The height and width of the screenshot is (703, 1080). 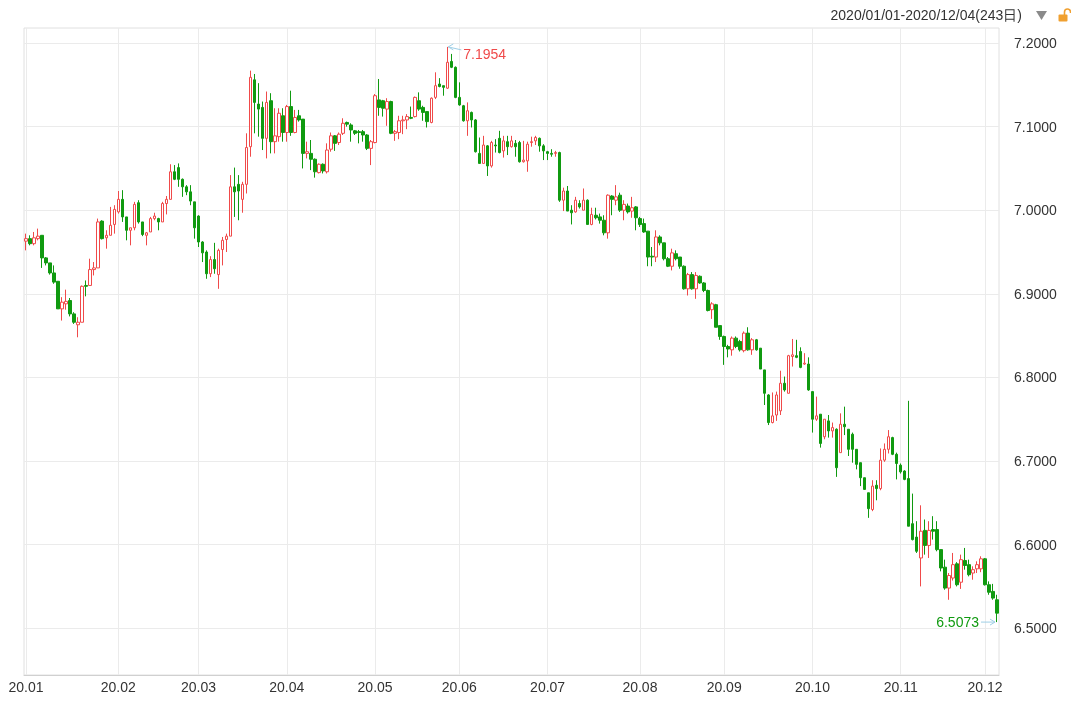 What do you see at coordinates (1036, 461) in the screenshot?
I see `y-tick-label: 6.7000` at bounding box center [1036, 461].